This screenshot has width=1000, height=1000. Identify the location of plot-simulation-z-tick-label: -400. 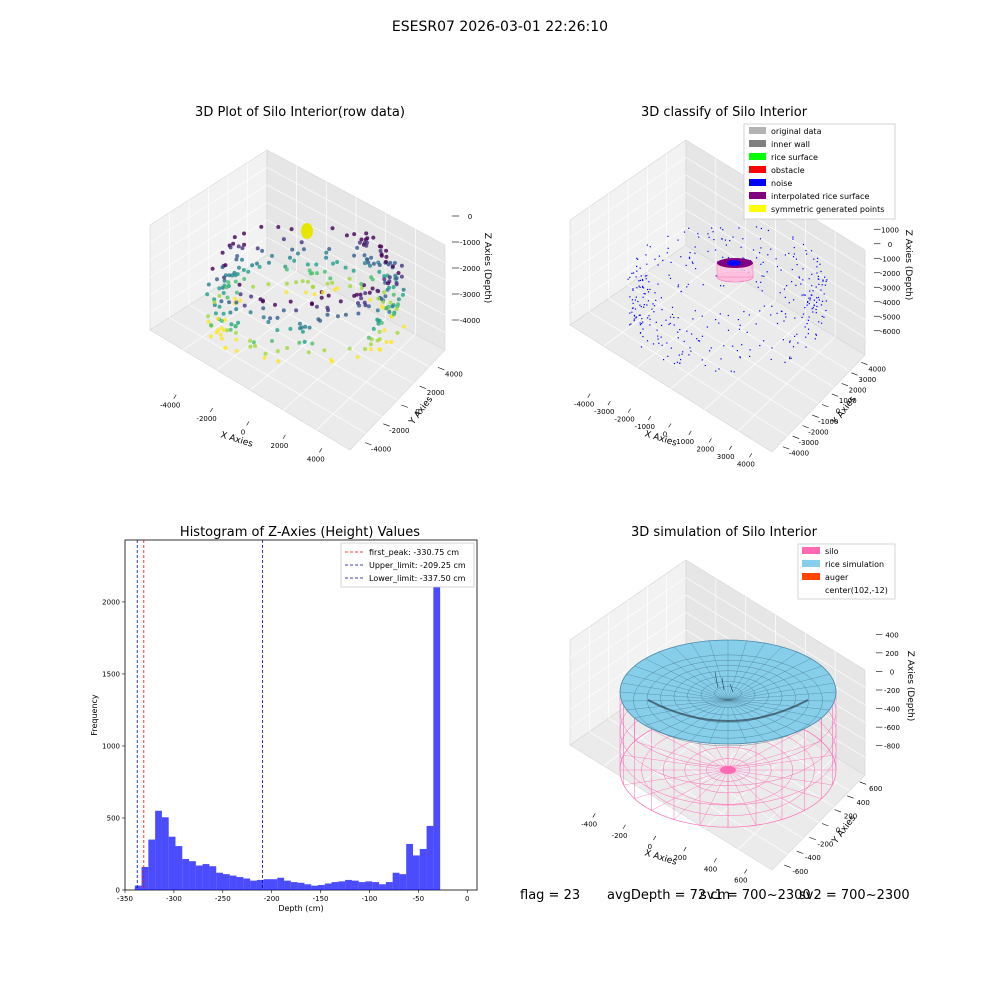
(892, 710).